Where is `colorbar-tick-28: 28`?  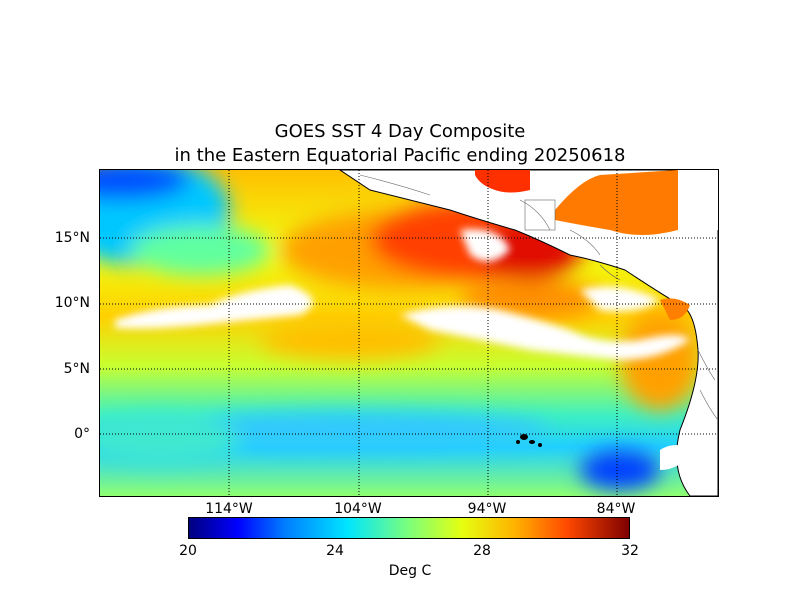
colorbar-tick-28: 28 is located at coordinates (482, 551).